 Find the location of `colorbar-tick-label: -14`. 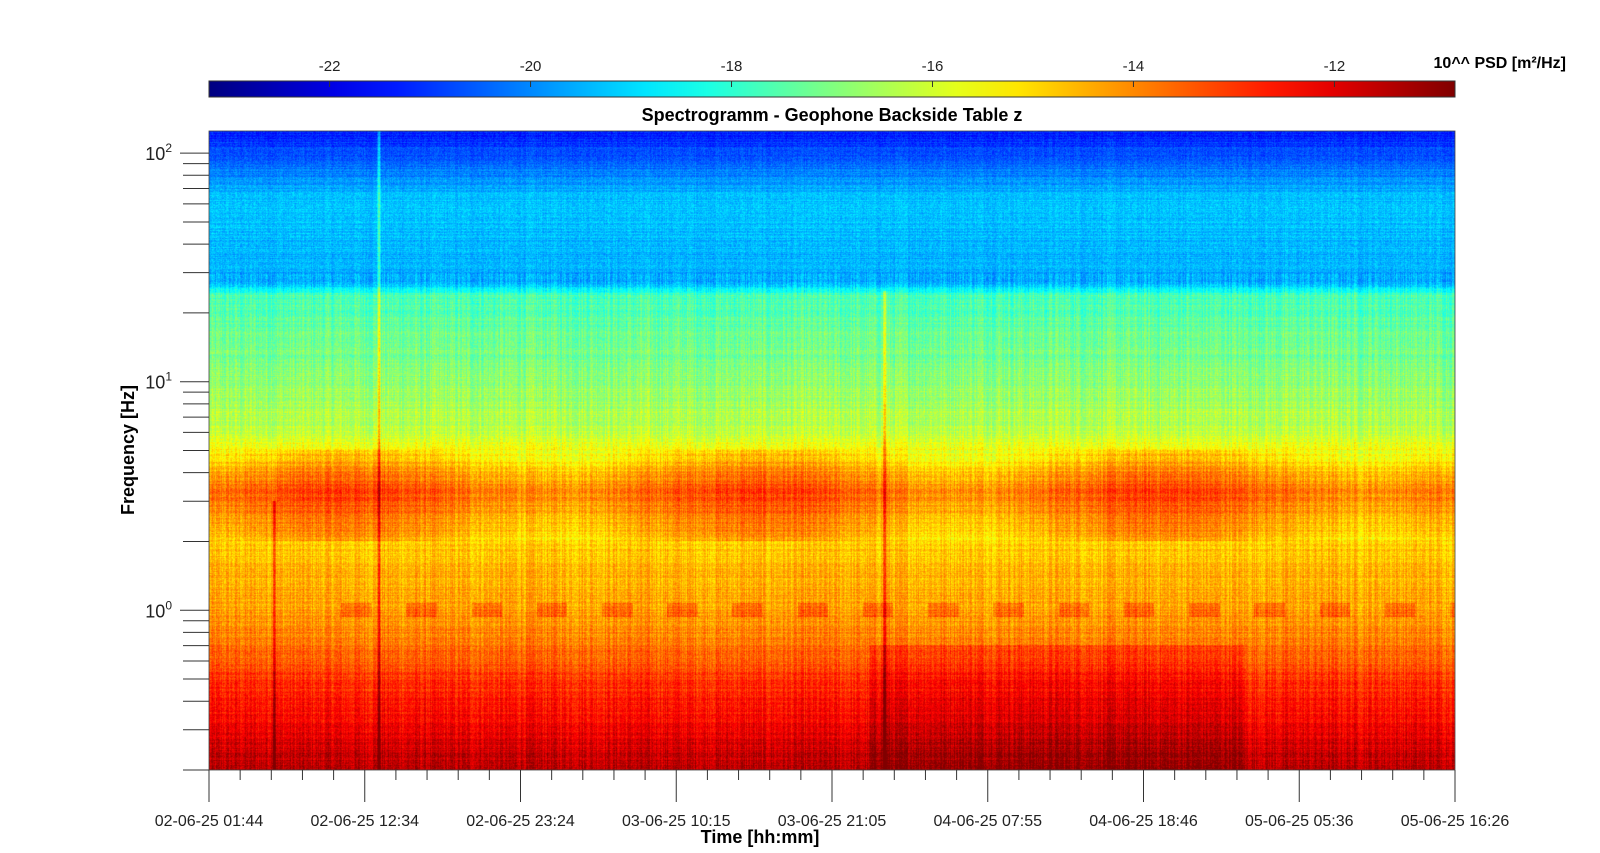

colorbar-tick-label: -14 is located at coordinates (1134, 66).